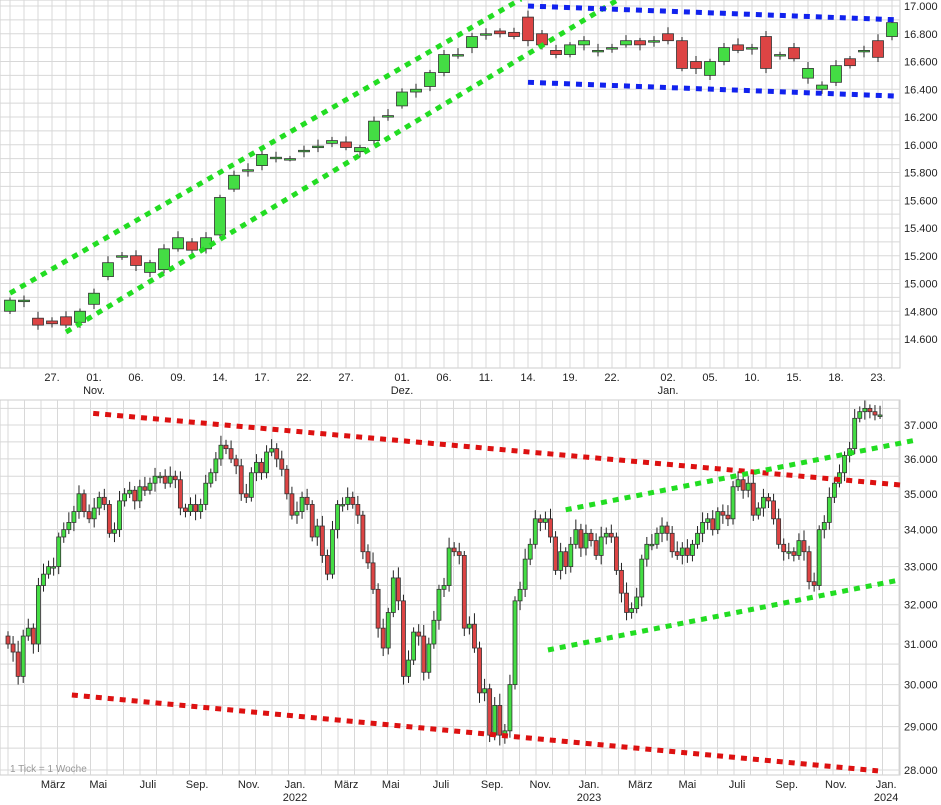 The height and width of the screenshot is (805, 941). I want to click on x-tick-label: Mai, so click(391, 785).